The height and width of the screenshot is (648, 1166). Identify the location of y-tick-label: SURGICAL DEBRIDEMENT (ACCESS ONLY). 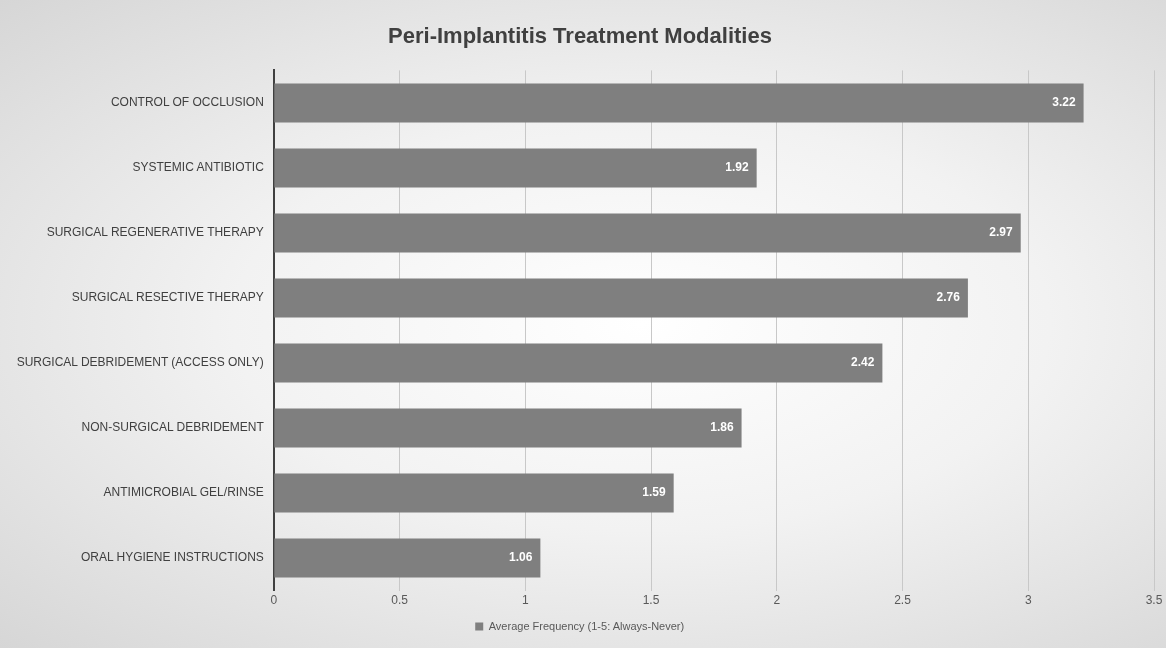
(140, 362).